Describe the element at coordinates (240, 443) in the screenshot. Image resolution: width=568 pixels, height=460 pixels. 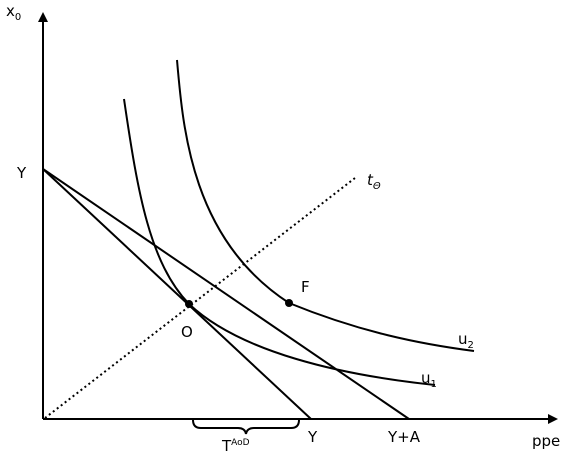
I see `brace-label-sup: AoD` at that location.